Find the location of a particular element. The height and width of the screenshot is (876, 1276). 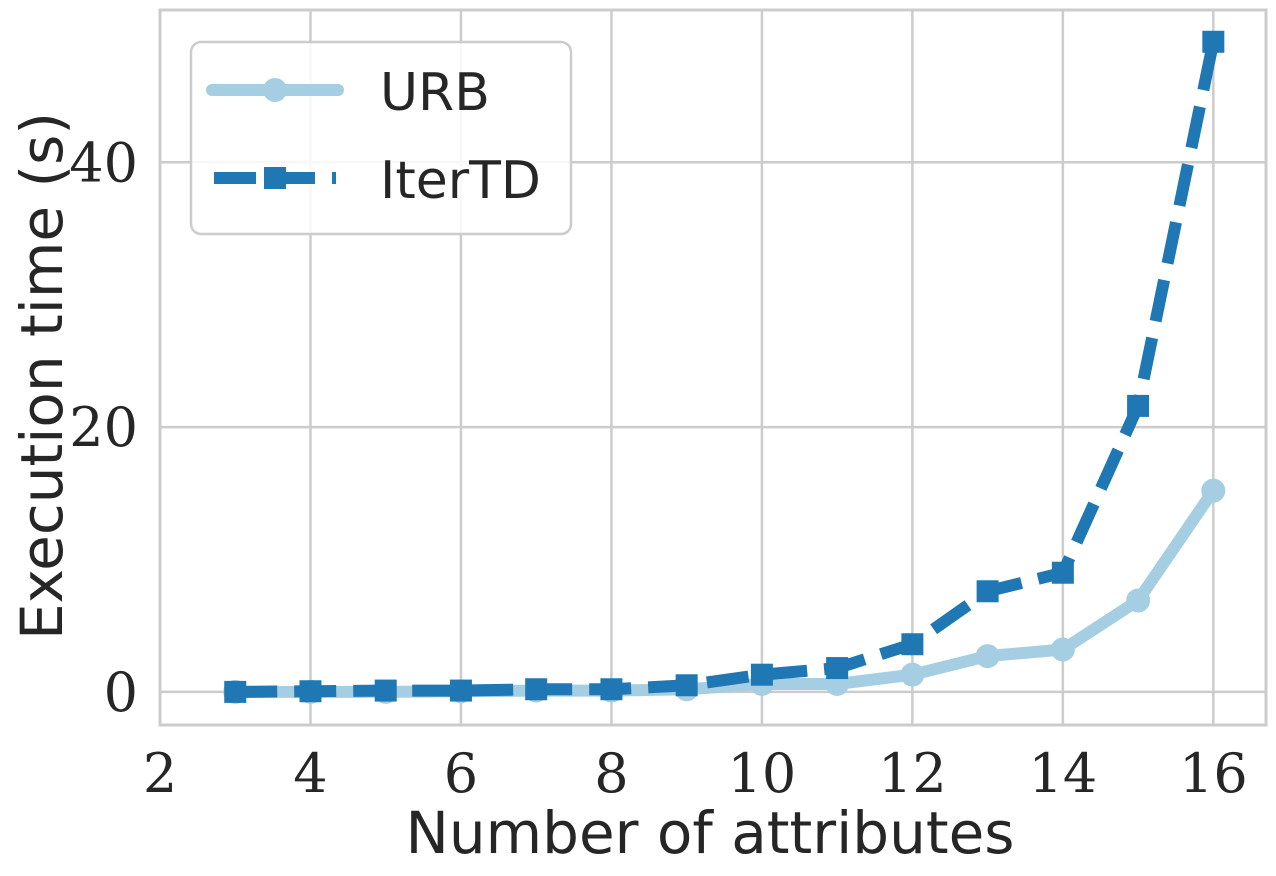

x-tick-label: 10 is located at coordinates (762, 773).